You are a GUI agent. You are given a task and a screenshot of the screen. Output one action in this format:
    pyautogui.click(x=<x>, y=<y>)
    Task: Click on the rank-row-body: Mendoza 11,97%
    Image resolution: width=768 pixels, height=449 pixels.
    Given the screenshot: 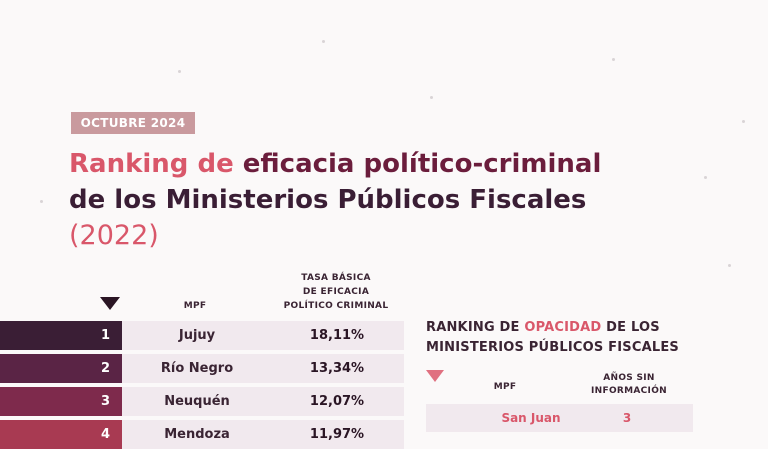 What is the action you would take?
    pyautogui.click(x=263, y=434)
    